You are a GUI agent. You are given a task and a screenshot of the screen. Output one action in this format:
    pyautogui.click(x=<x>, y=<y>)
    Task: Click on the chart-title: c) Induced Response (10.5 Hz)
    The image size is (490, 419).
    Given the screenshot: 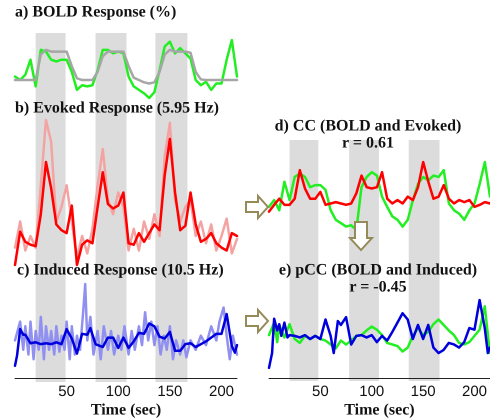 What is the action you would take?
    pyautogui.click(x=120, y=270)
    